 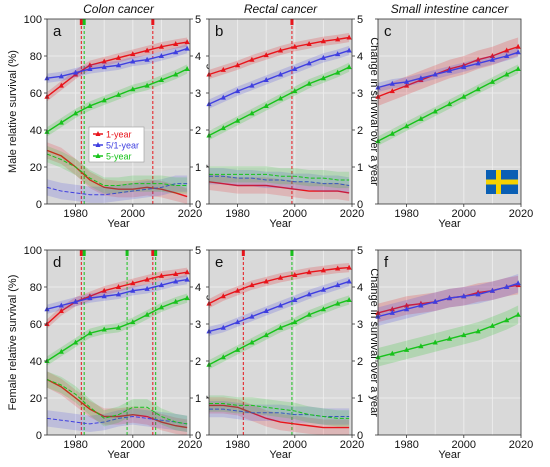 I want to click on y-tick-label: 20, so click(x=36, y=168).